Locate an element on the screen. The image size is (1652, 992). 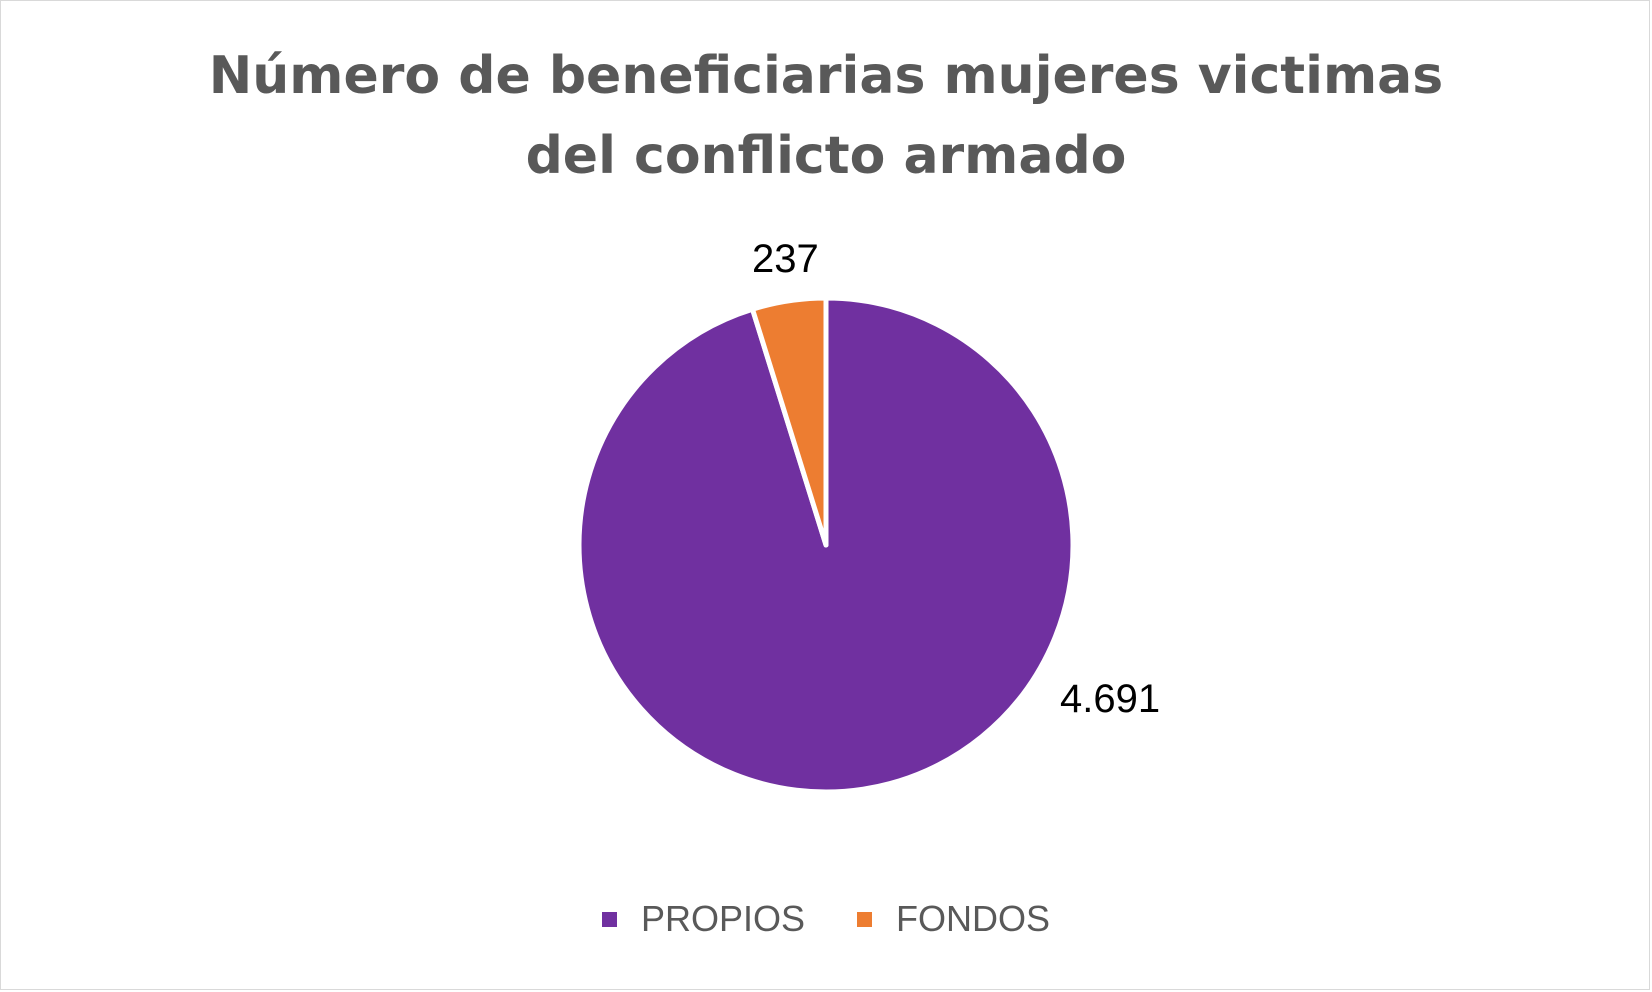
pie-data-labels: 4.691 237 is located at coordinates (956, 479).